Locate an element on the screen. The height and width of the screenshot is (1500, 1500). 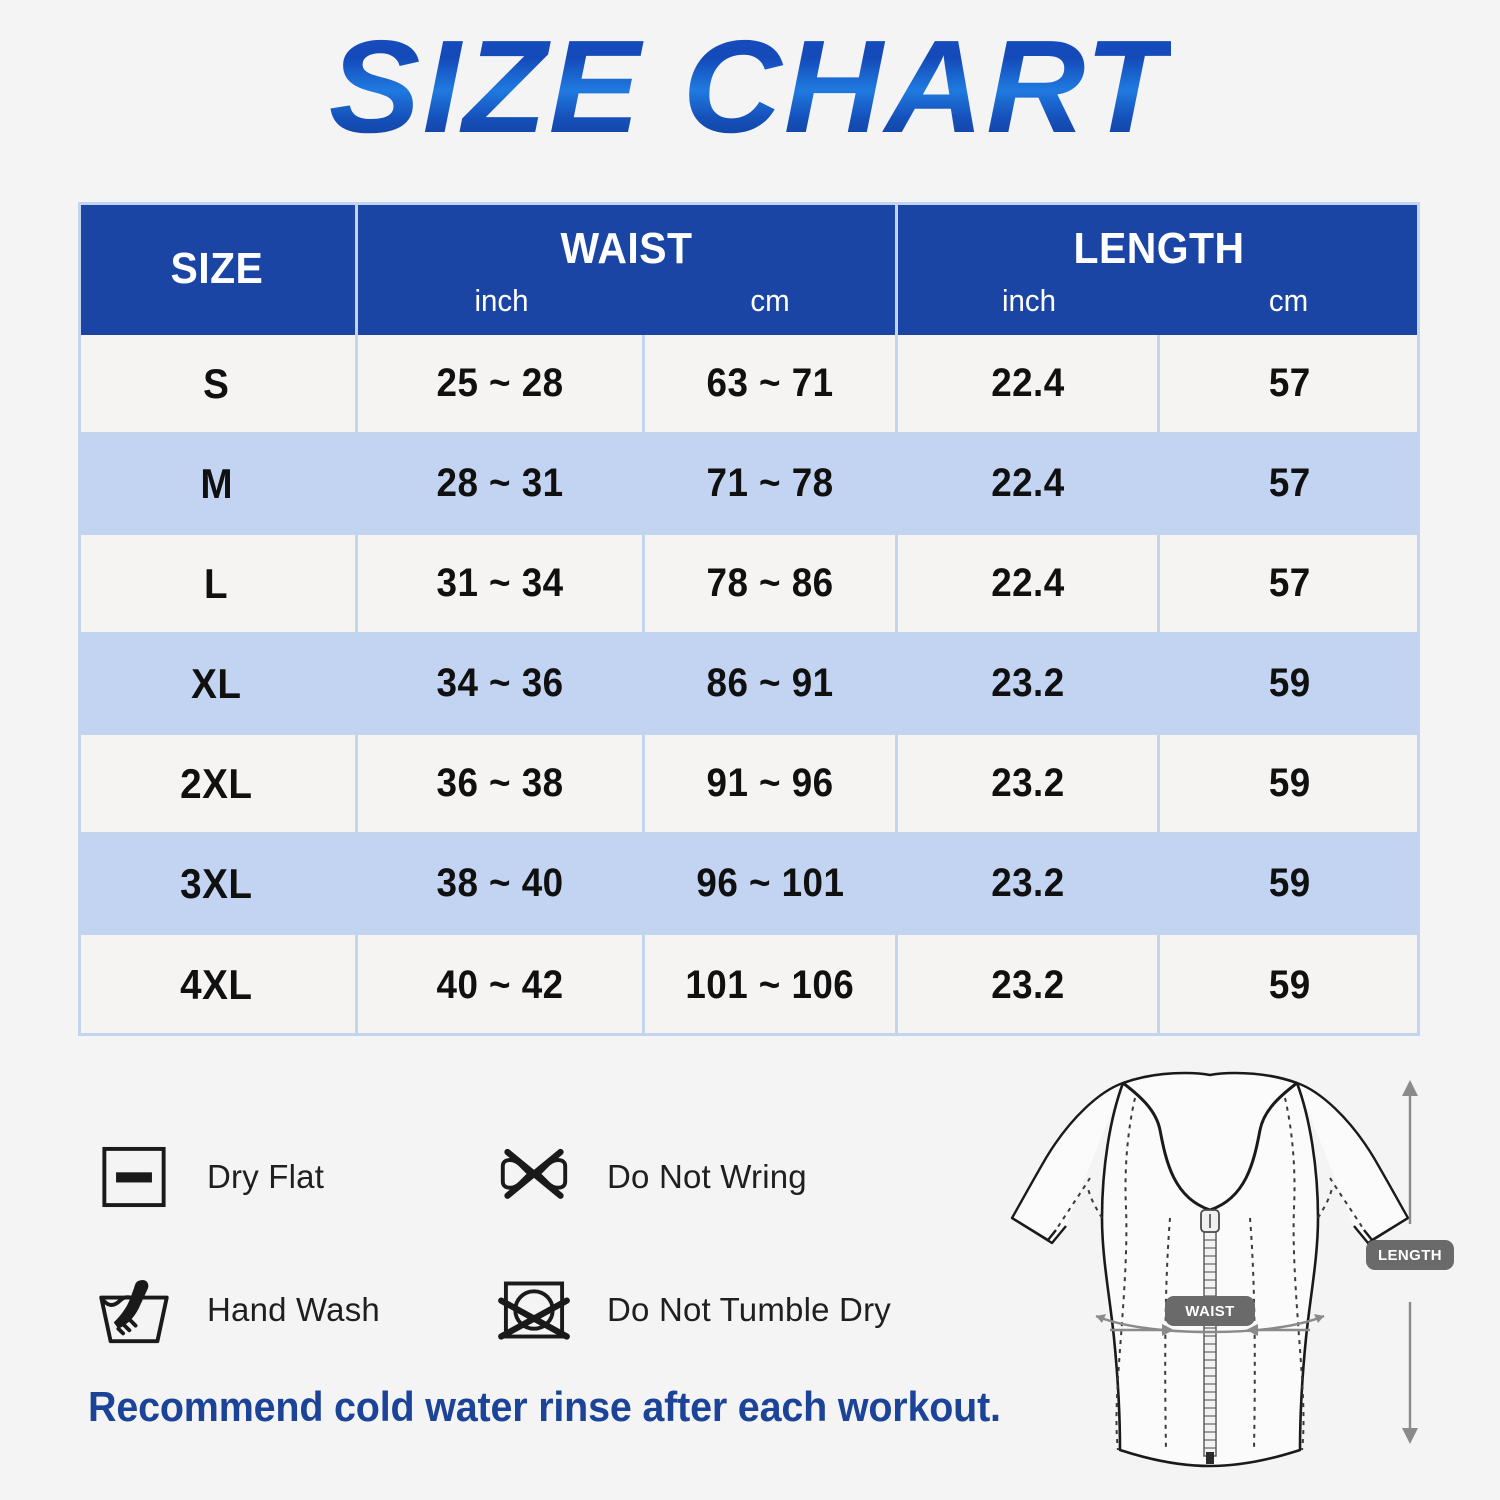
cell-size-value: 4XL is located at coordinates (216, 984).